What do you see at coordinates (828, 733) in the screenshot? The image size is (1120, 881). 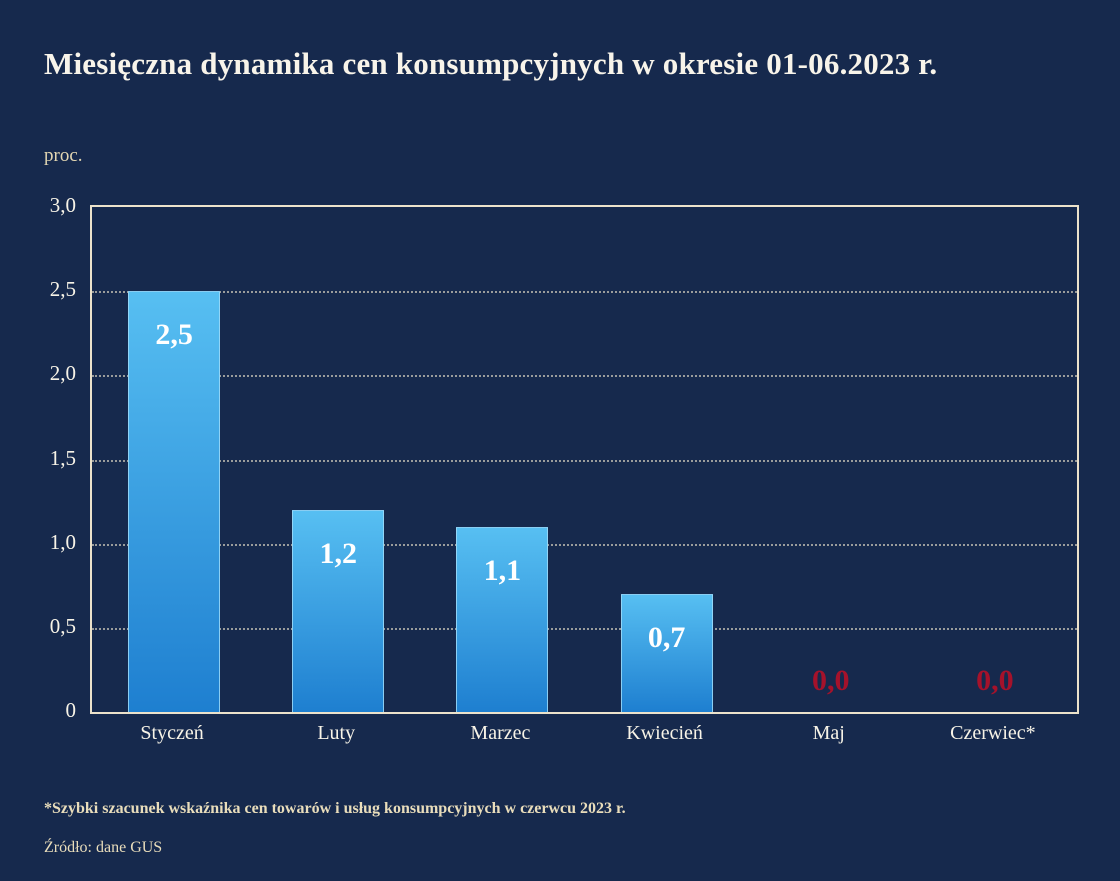 I see `x-tick-label: Maj` at bounding box center [828, 733].